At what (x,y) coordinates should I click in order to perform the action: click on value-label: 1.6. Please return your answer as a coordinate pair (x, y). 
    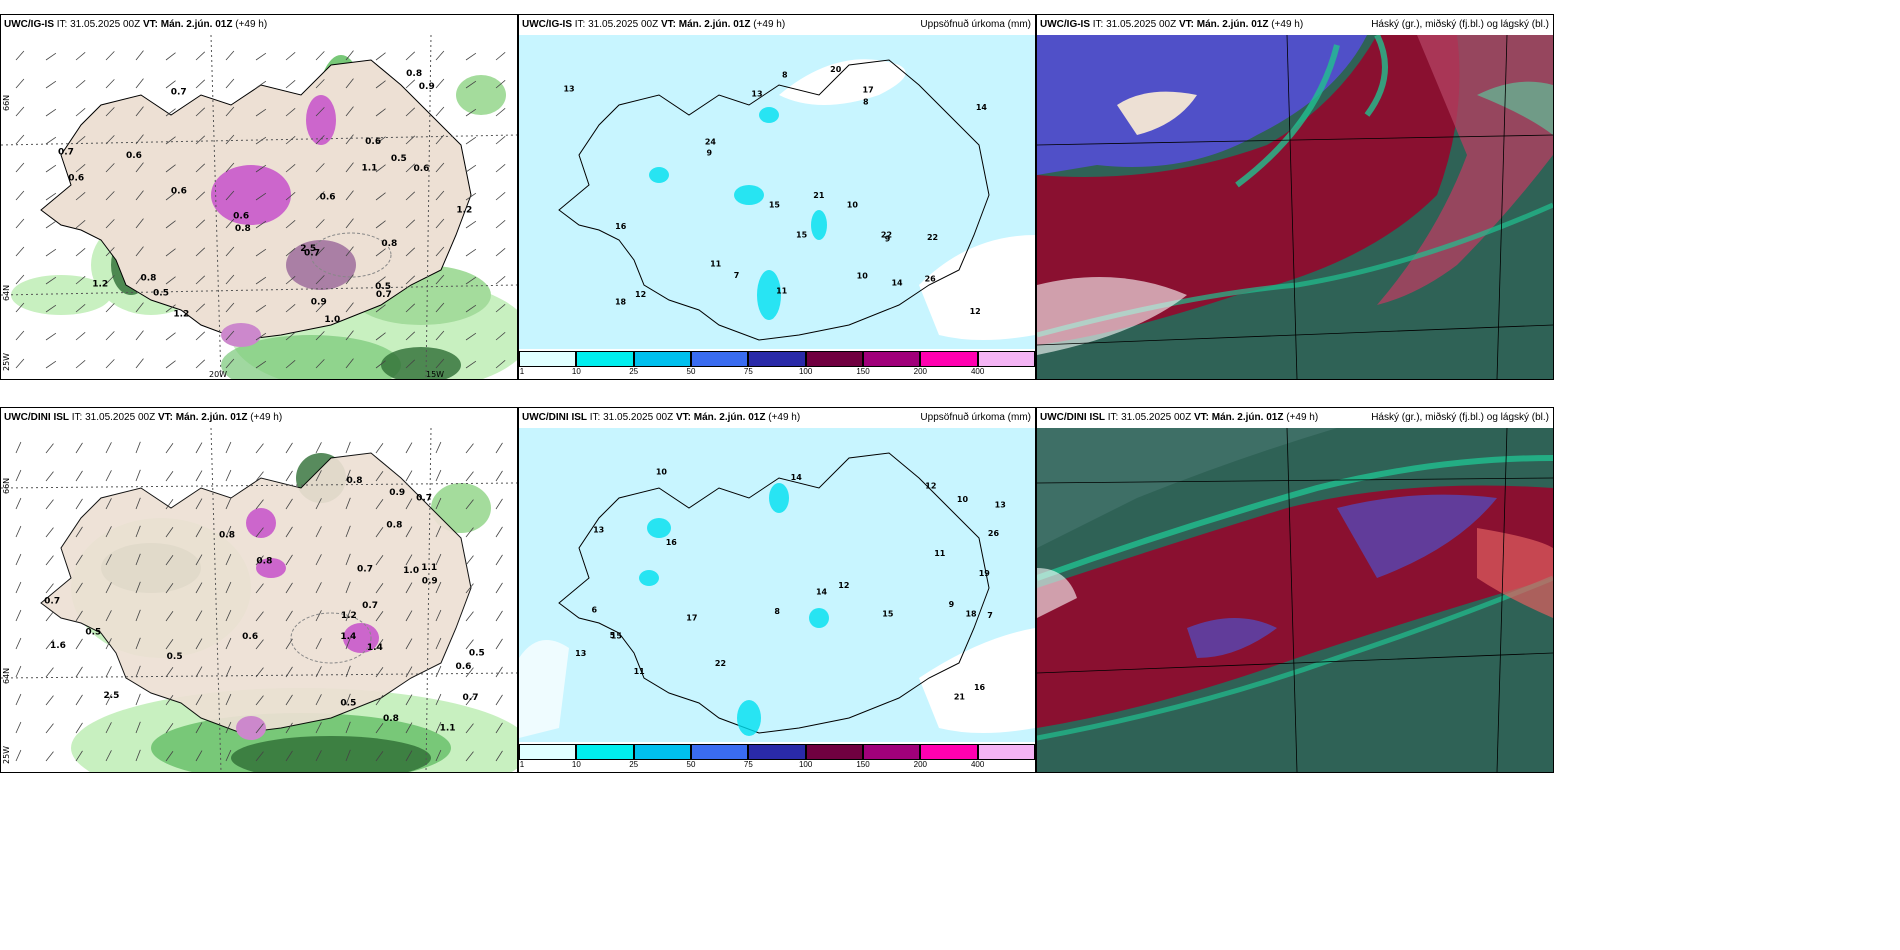
    Looking at the image, I should click on (58, 646).